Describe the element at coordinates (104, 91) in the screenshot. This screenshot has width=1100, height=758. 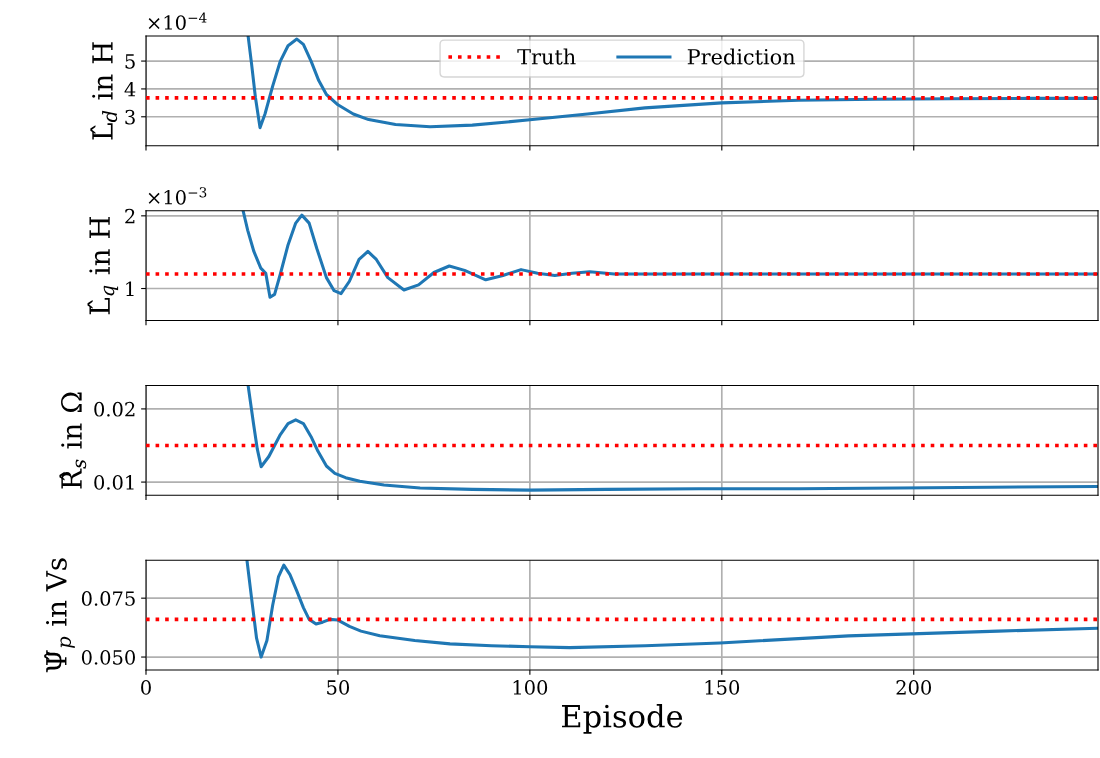
I see `y-axis-title: L̂$_{d}$ in H` at that location.